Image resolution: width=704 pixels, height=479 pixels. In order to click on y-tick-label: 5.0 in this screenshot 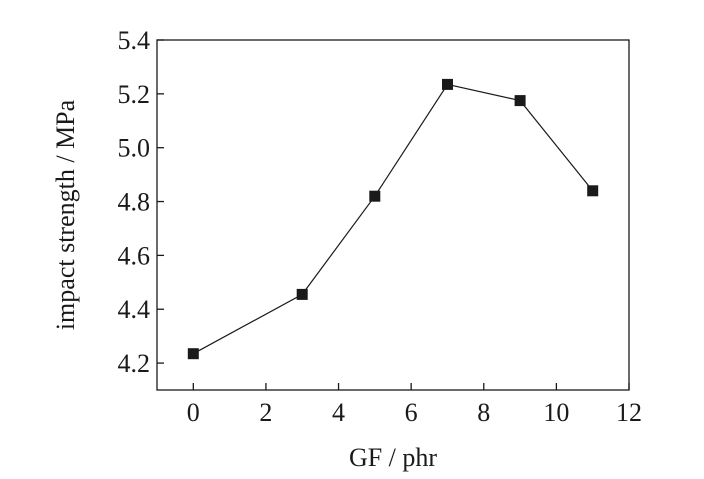, I will do `click(134, 148)`.